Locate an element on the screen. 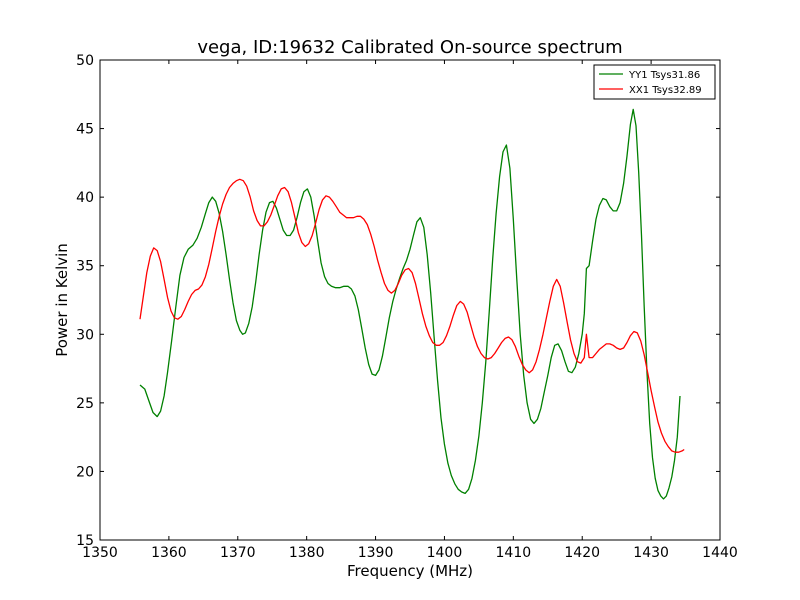  legend-label-xx1: XX1 Tsys32.89 is located at coordinates (665, 90).